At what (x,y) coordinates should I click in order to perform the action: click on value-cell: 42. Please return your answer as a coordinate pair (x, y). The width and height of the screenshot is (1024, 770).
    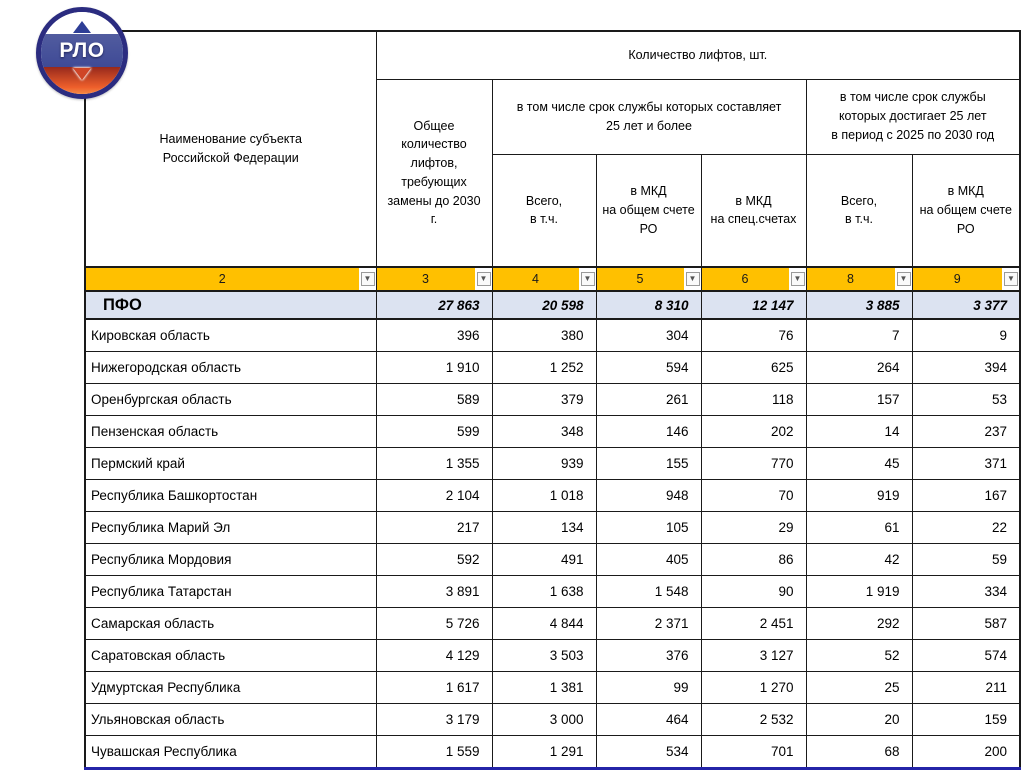
    Looking at the image, I should click on (859, 559).